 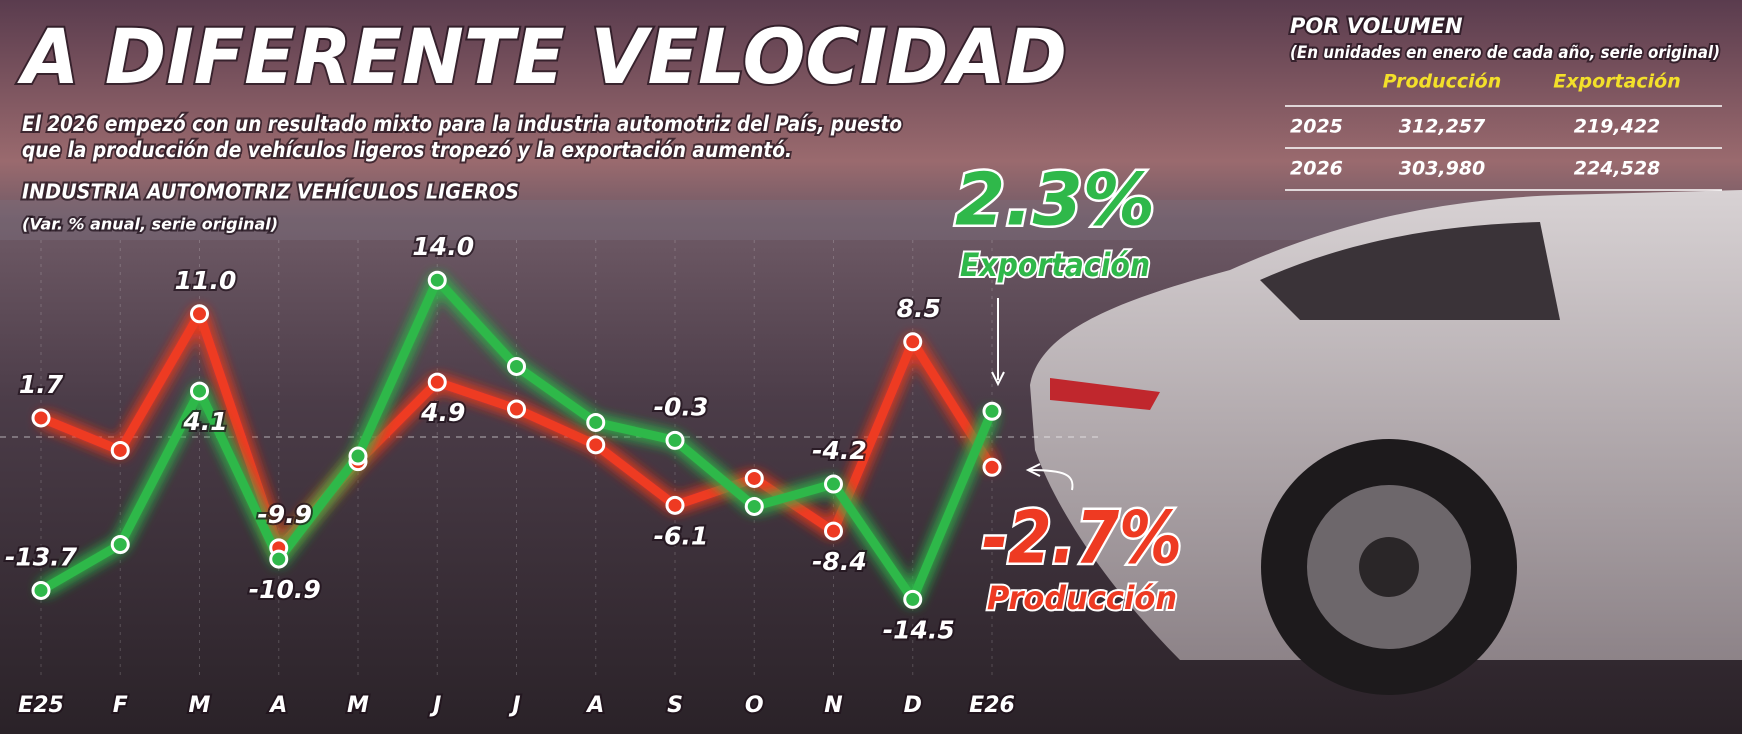 What do you see at coordinates (1617, 169) in the screenshot?
I see `table-cell: 224,528` at bounding box center [1617, 169].